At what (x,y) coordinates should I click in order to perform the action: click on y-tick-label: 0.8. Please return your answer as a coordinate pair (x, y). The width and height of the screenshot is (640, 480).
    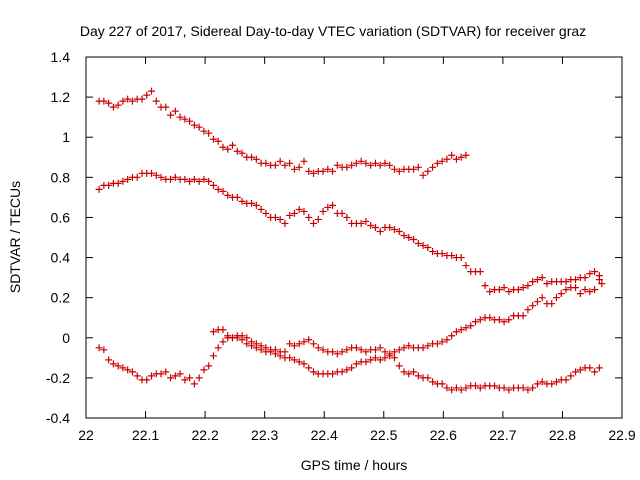
    Looking at the image, I should click on (61, 177).